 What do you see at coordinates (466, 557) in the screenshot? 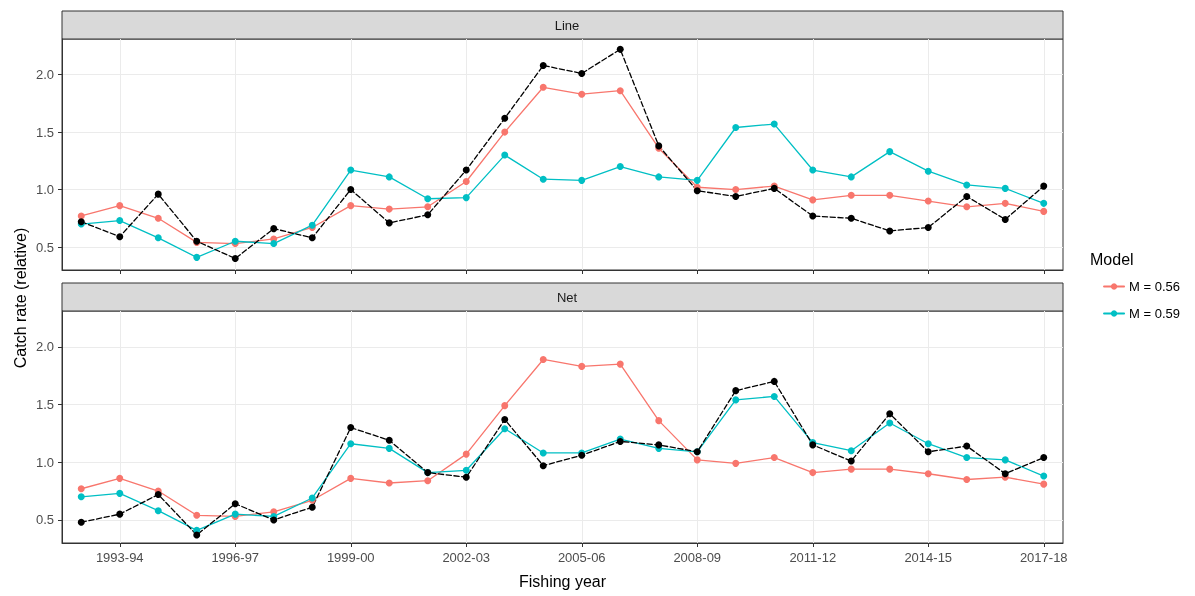
I see `x-tick-label: 2002-03` at bounding box center [466, 557].